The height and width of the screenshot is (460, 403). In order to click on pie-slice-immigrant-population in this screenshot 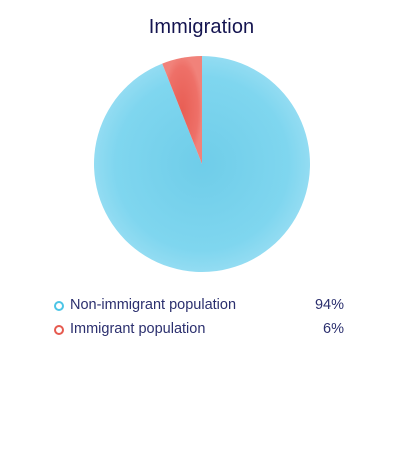, I will do `click(182, 110)`.